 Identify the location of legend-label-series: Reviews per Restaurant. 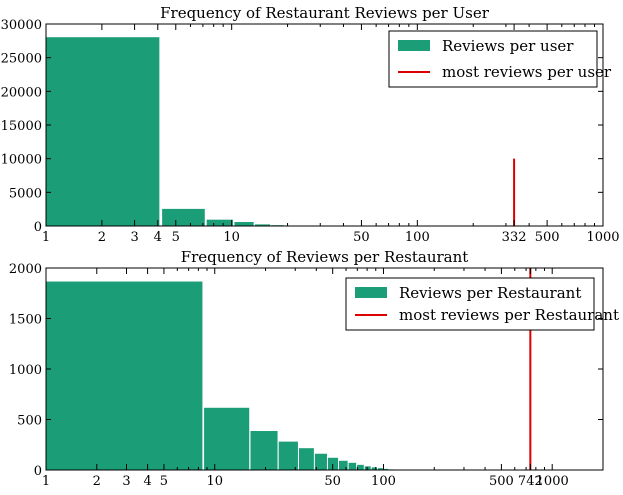
(490, 293).